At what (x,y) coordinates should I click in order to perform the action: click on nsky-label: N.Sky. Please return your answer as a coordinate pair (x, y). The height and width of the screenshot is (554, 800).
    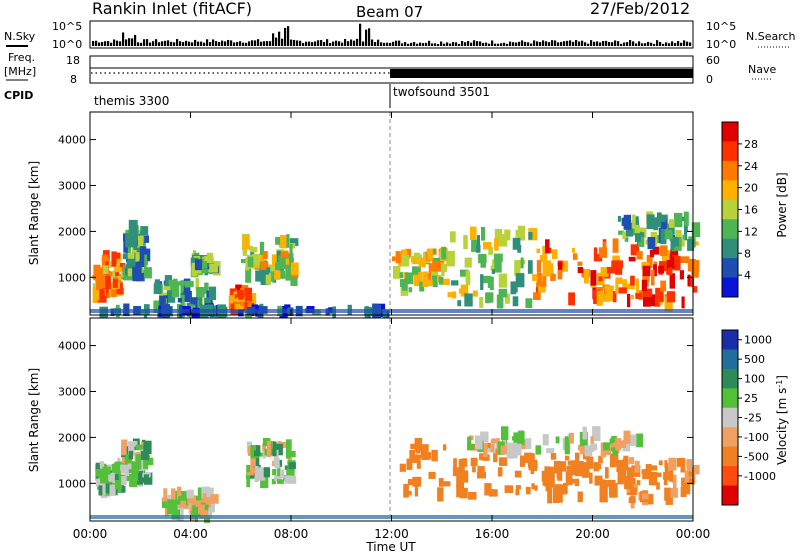
    Looking at the image, I should click on (20, 36).